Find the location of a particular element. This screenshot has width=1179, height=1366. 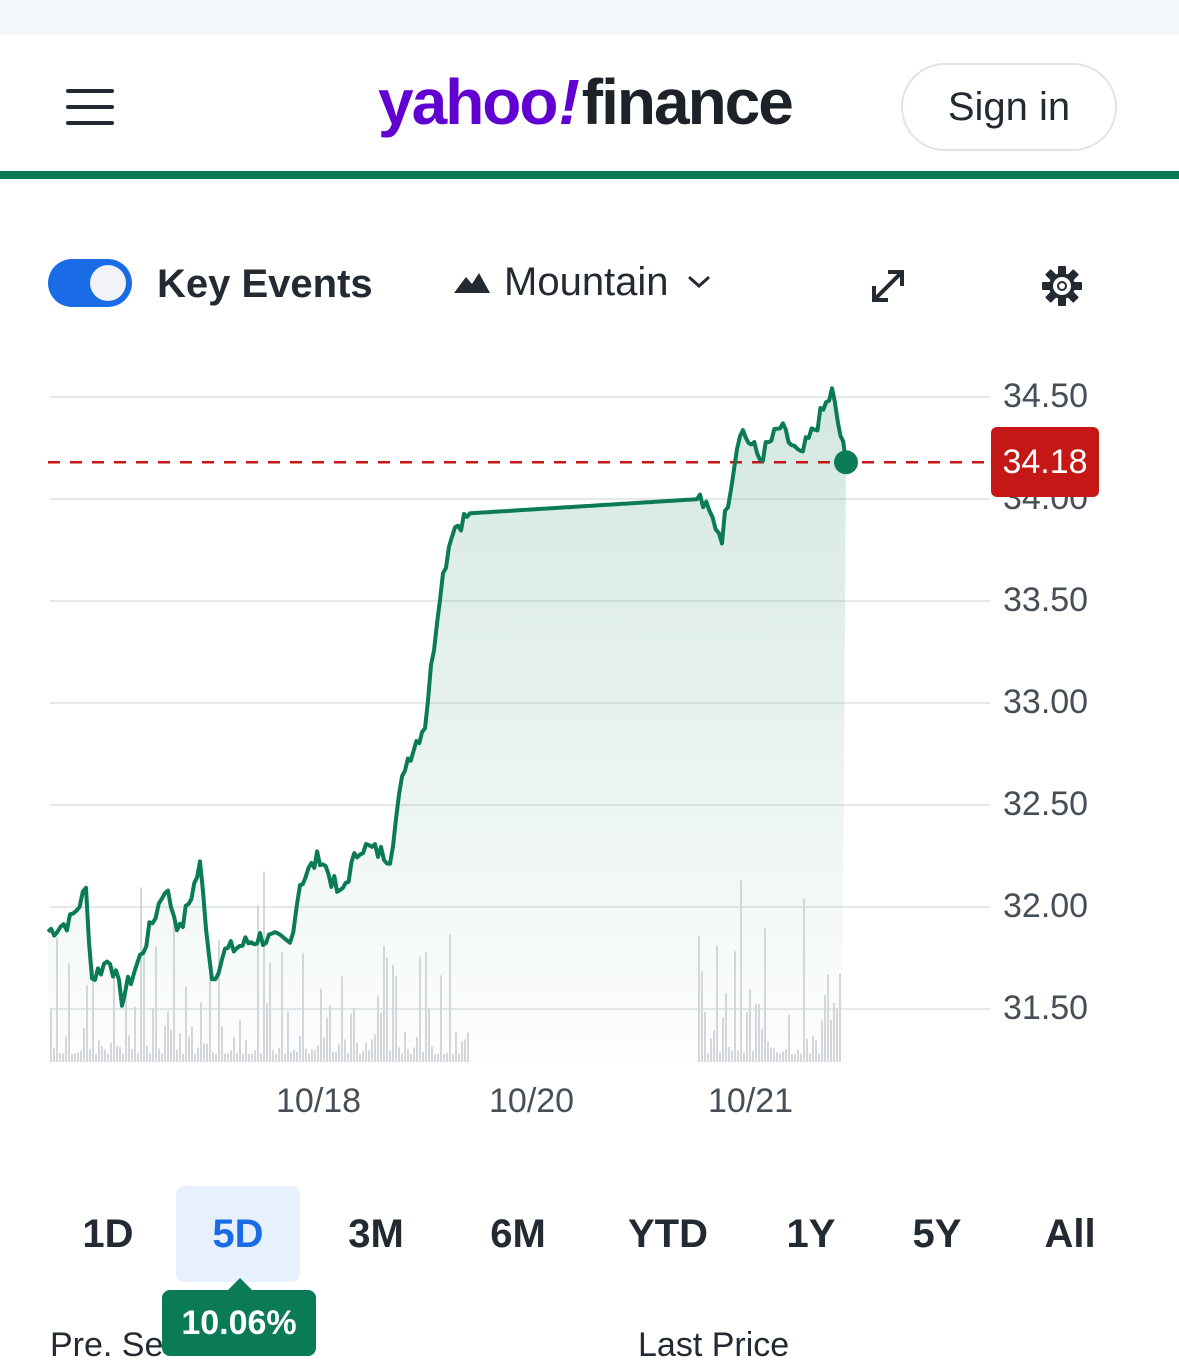

logo-bang: ! is located at coordinates (568, 102).